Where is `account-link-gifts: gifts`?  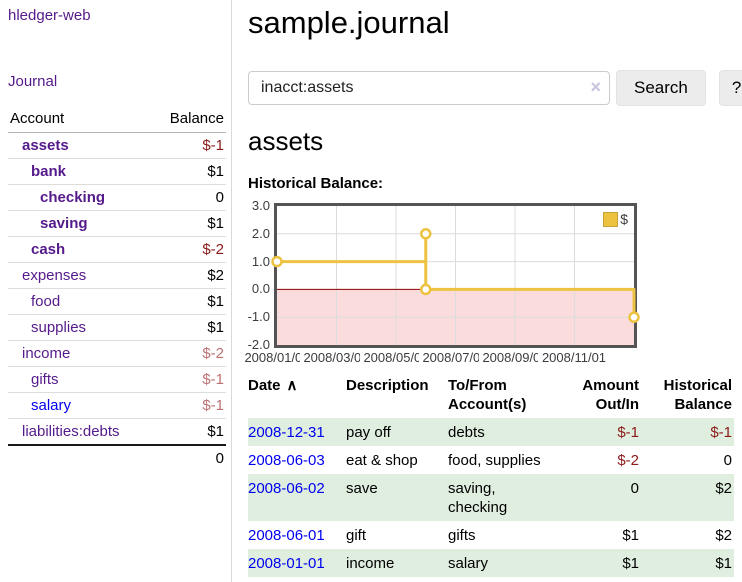 account-link-gifts: gifts is located at coordinates (45, 379).